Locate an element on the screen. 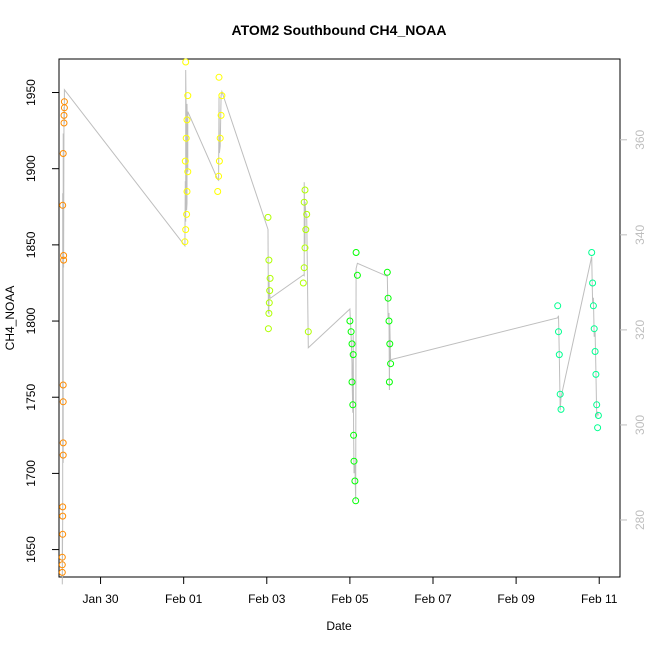  x-tick-label: Jan 30 is located at coordinates (101, 599).